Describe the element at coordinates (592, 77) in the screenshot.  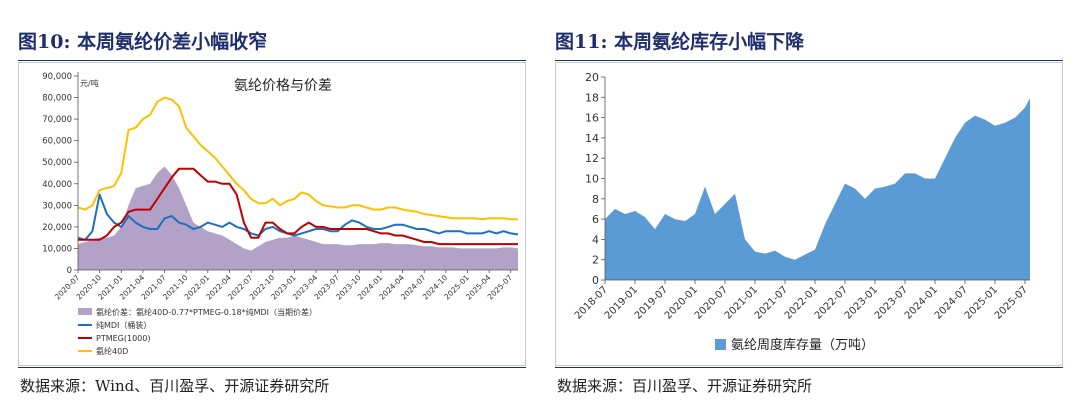
I see `y-tick-label: 20` at that location.